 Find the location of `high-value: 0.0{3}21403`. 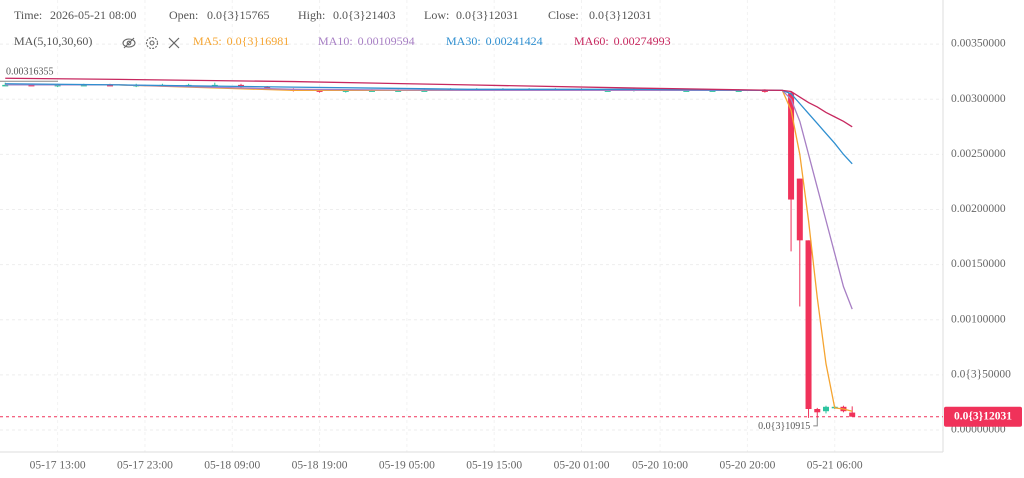

high-value: 0.0{3}21403 is located at coordinates (364, 15).